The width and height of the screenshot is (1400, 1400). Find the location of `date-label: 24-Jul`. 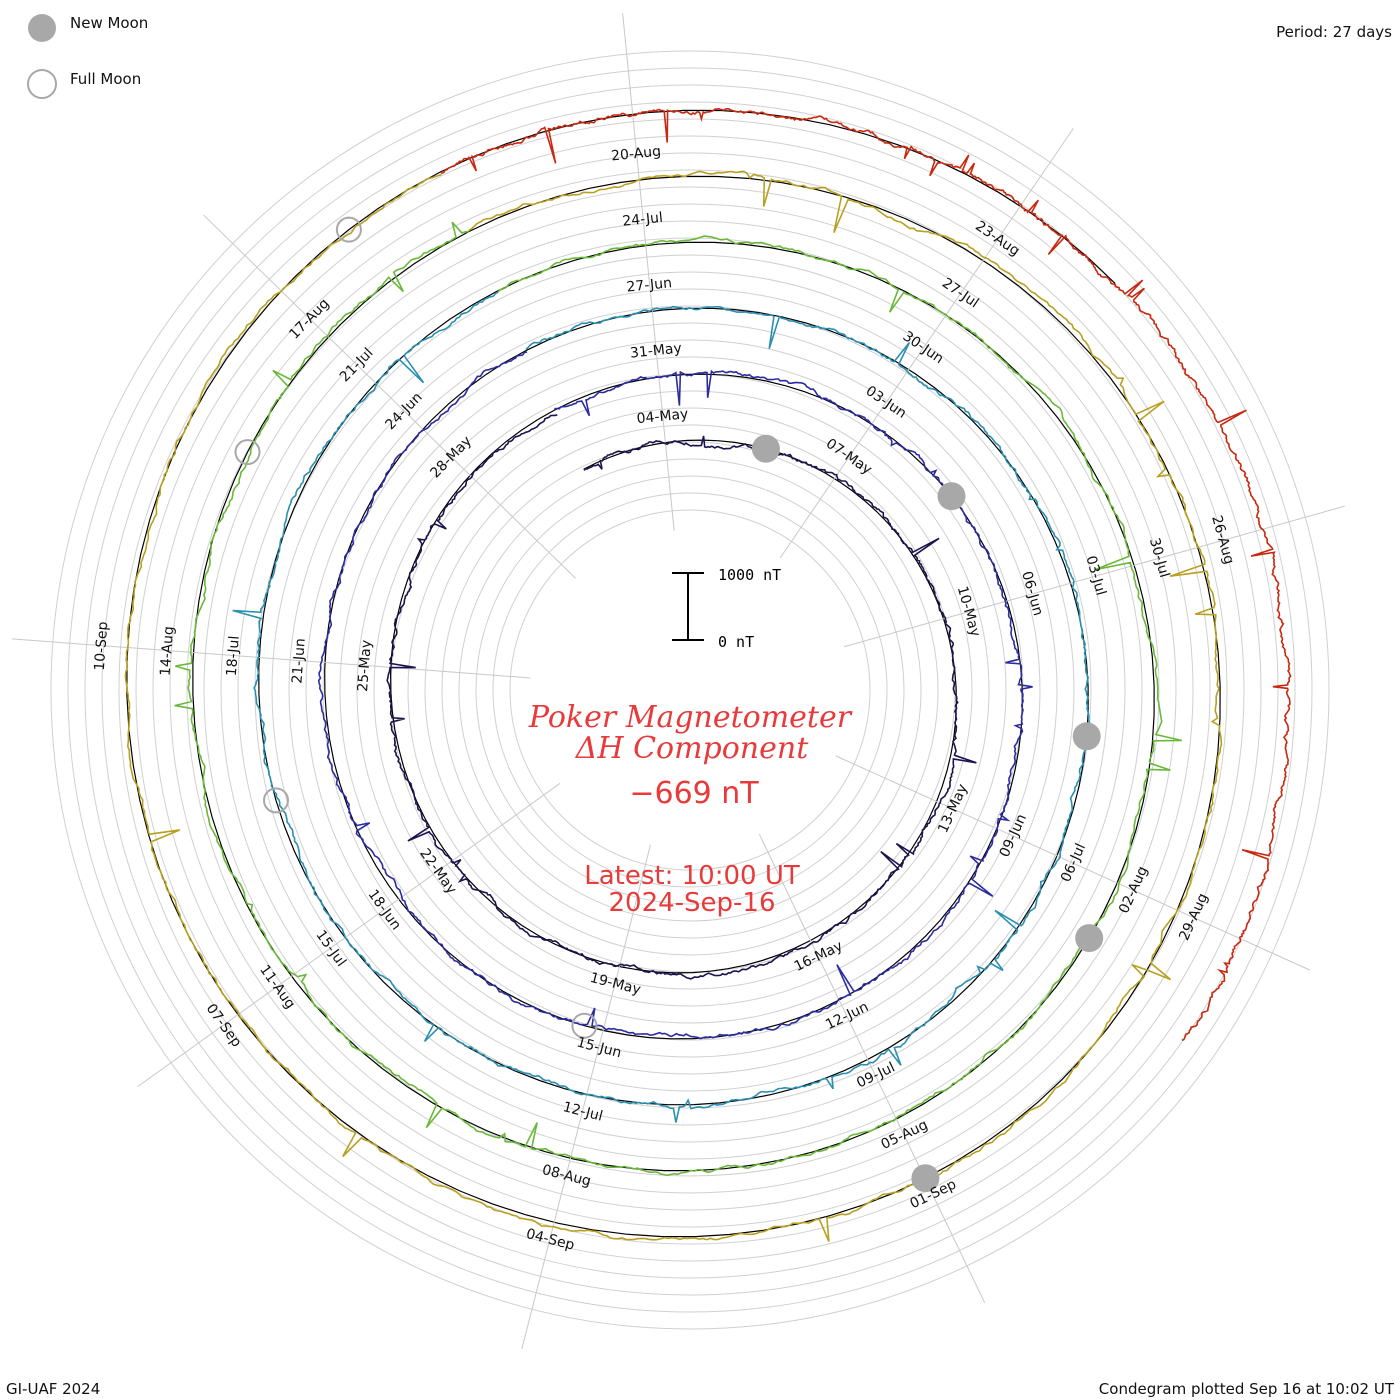

date-label: 24-Jul is located at coordinates (643, 220).